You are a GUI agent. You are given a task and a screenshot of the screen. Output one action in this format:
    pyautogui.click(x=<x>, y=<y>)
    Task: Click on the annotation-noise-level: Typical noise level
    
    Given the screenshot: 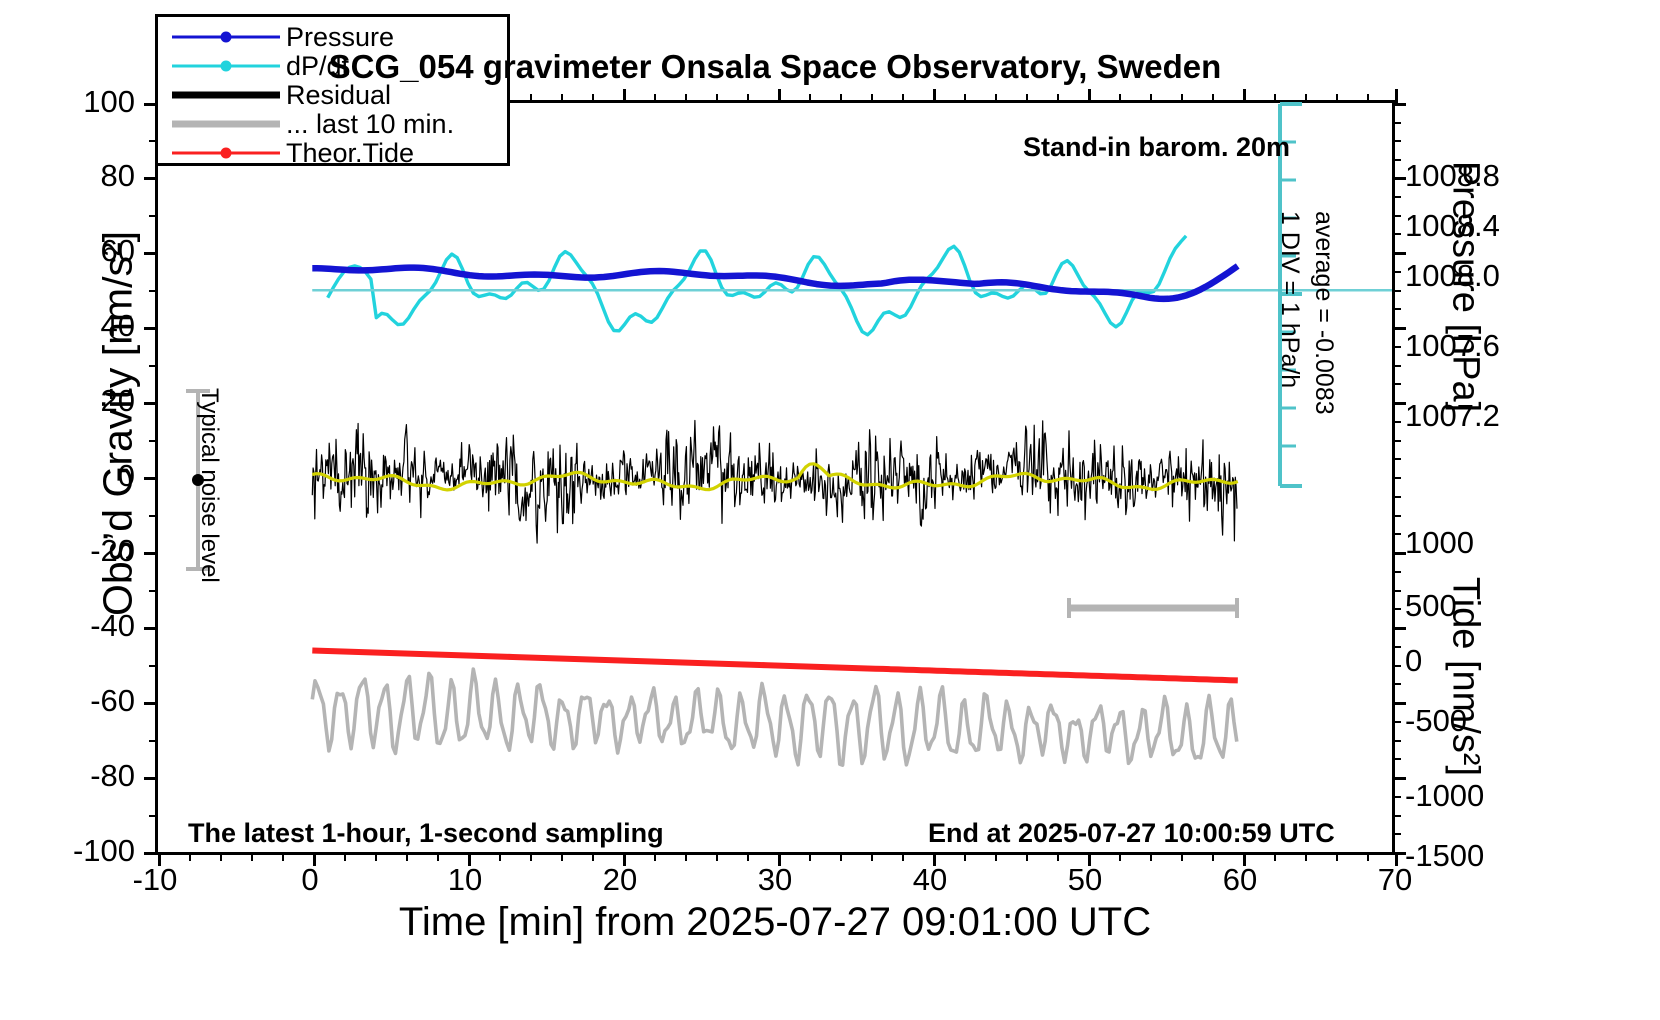 What is the action you would take?
    pyautogui.click(x=209, y=485)
    